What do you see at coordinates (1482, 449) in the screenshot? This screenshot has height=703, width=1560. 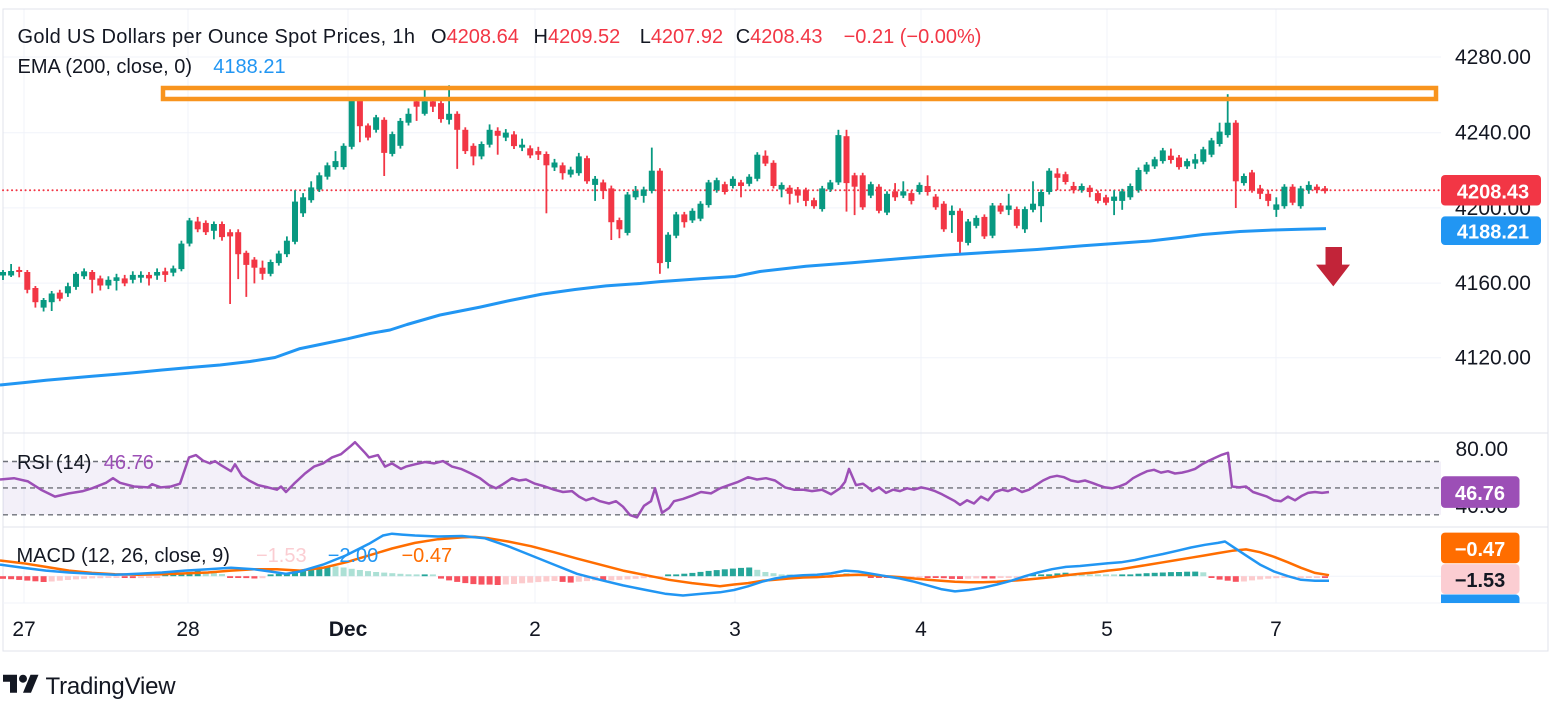 I see `svg-text: 80.00` at bounding box center [1482, 449].